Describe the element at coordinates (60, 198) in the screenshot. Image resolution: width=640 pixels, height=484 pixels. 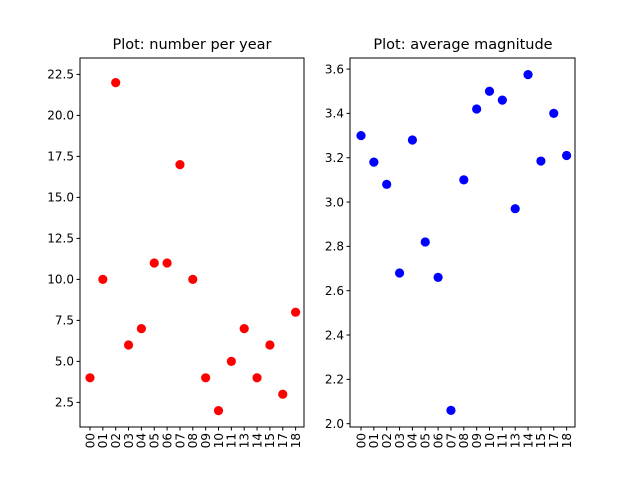
I see `y-tick-label: 15.0` at that location.